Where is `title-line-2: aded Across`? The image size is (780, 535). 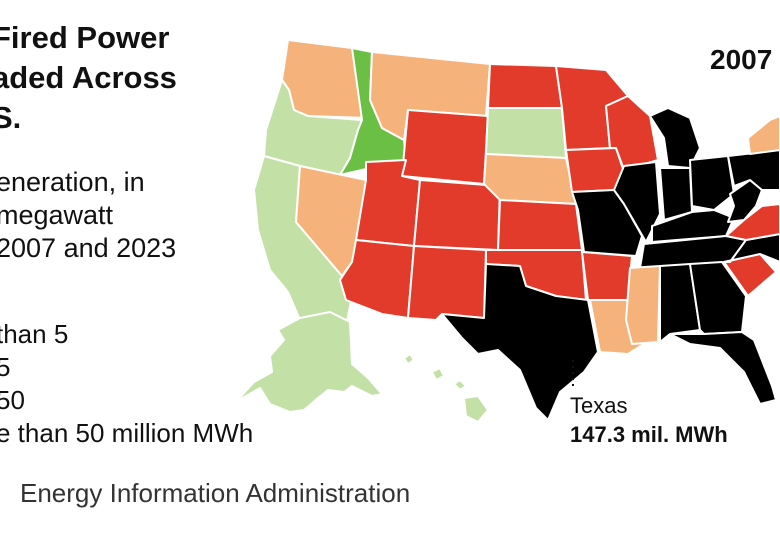
title-line-2: aded Across is located at coordinates (88, 77).